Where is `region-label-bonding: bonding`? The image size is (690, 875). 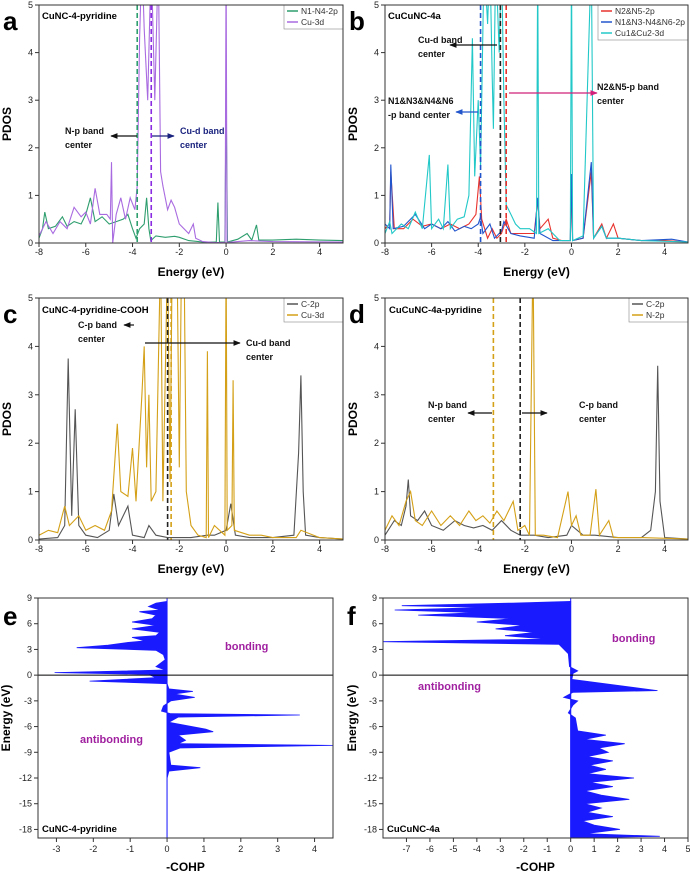 region-label-bonding: bonding is located at coordinates (633, 639).